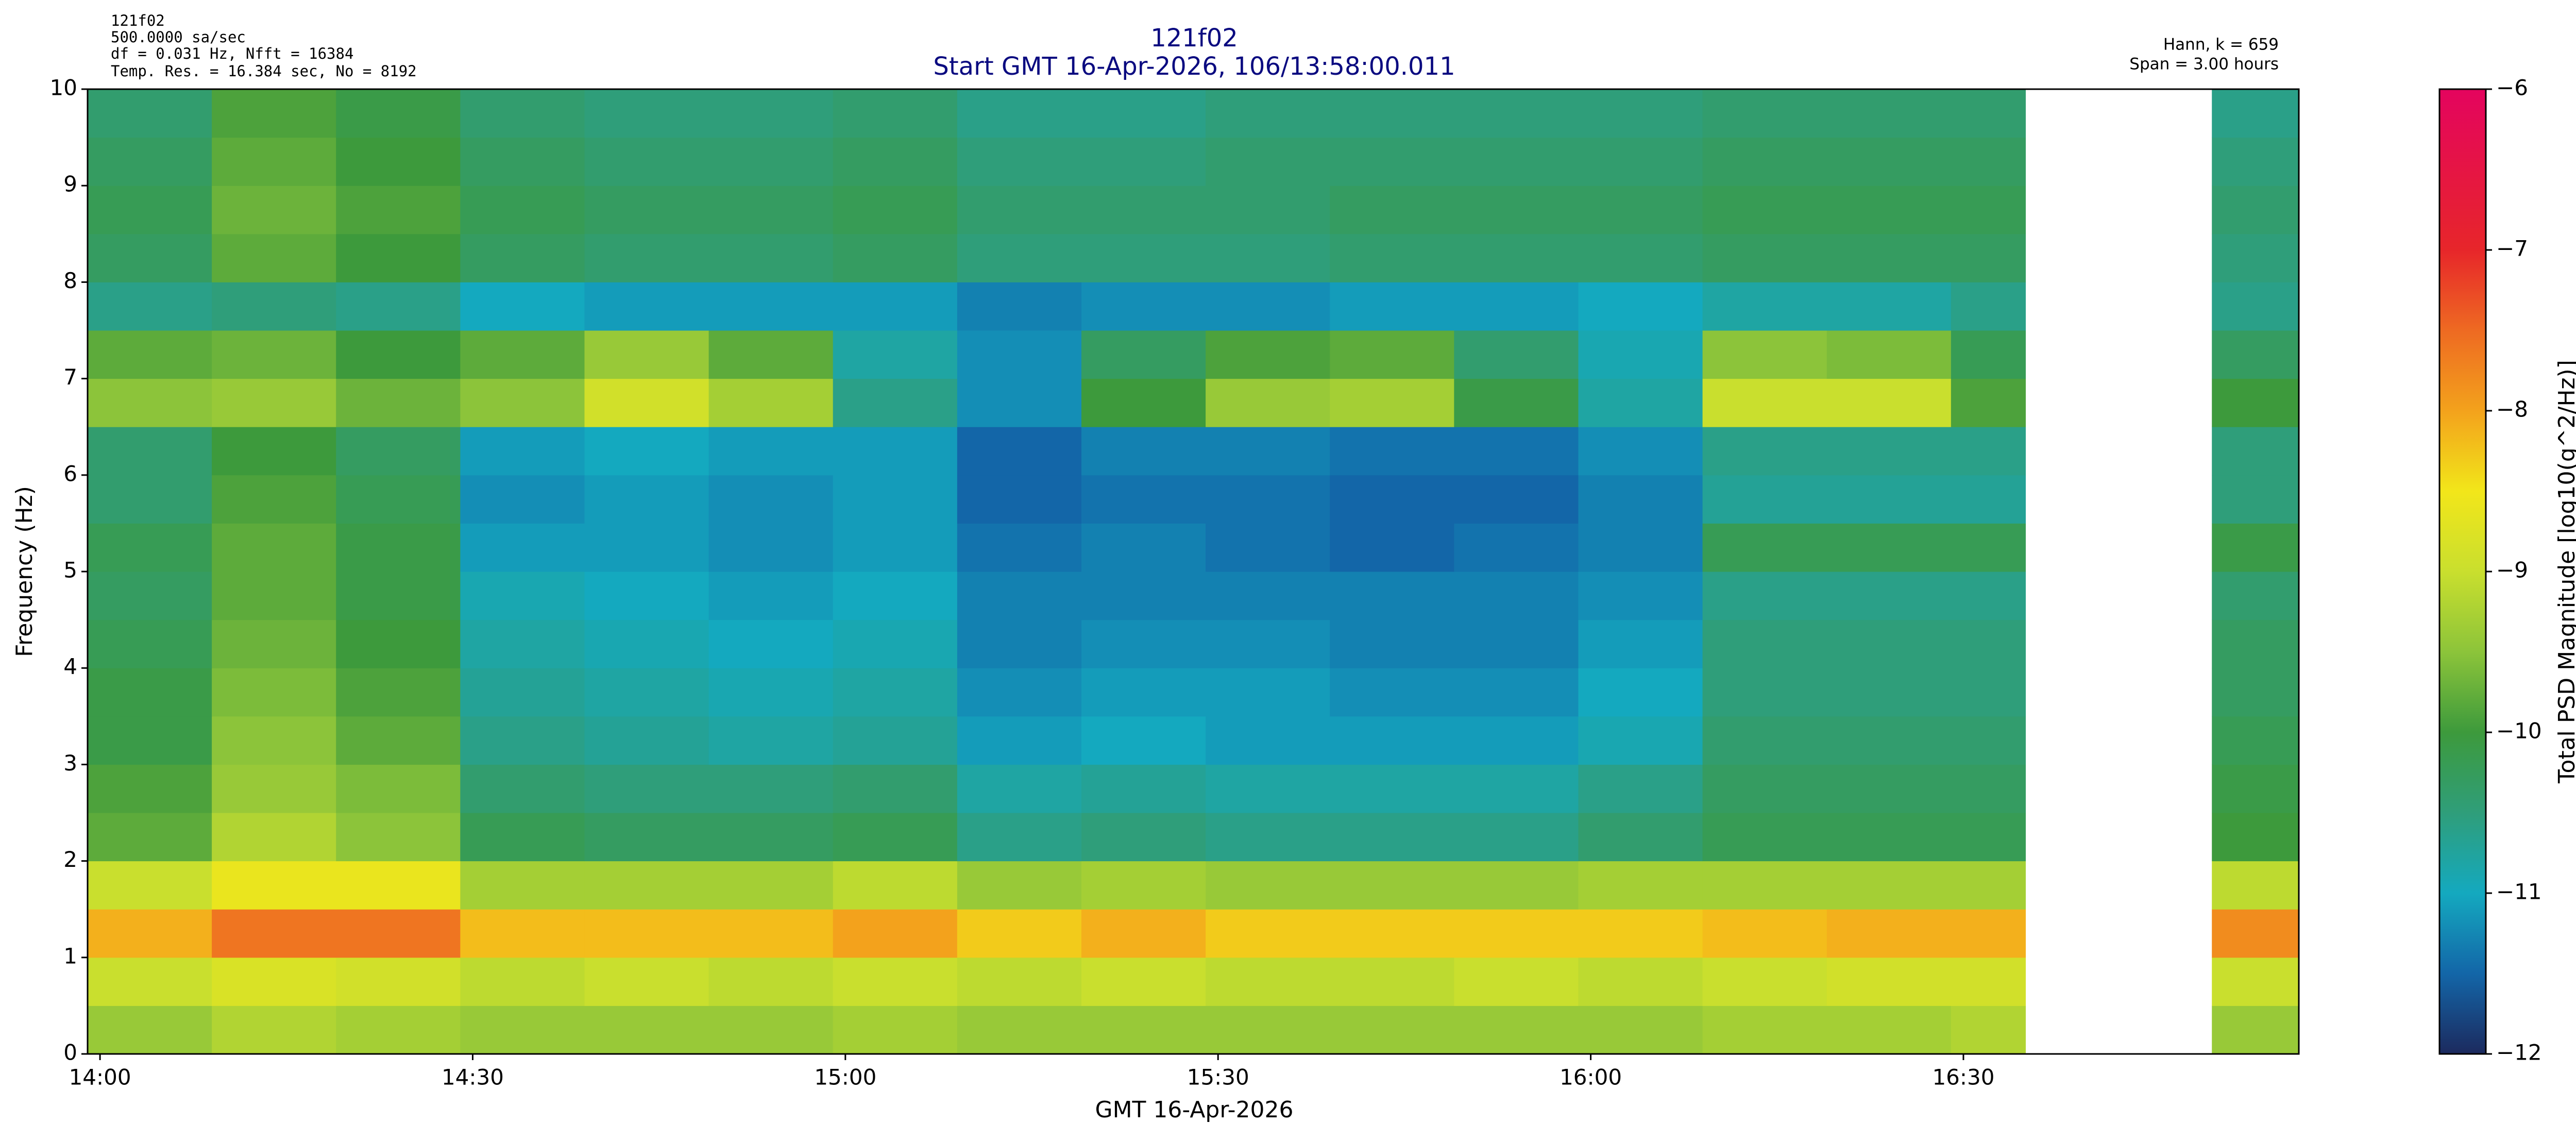 The width and height of the screenshot is (2576, 1140). Describe the element at coordinates (100, 1077) in the screenshot. I see `x-tick-label: 14:00` at that location.